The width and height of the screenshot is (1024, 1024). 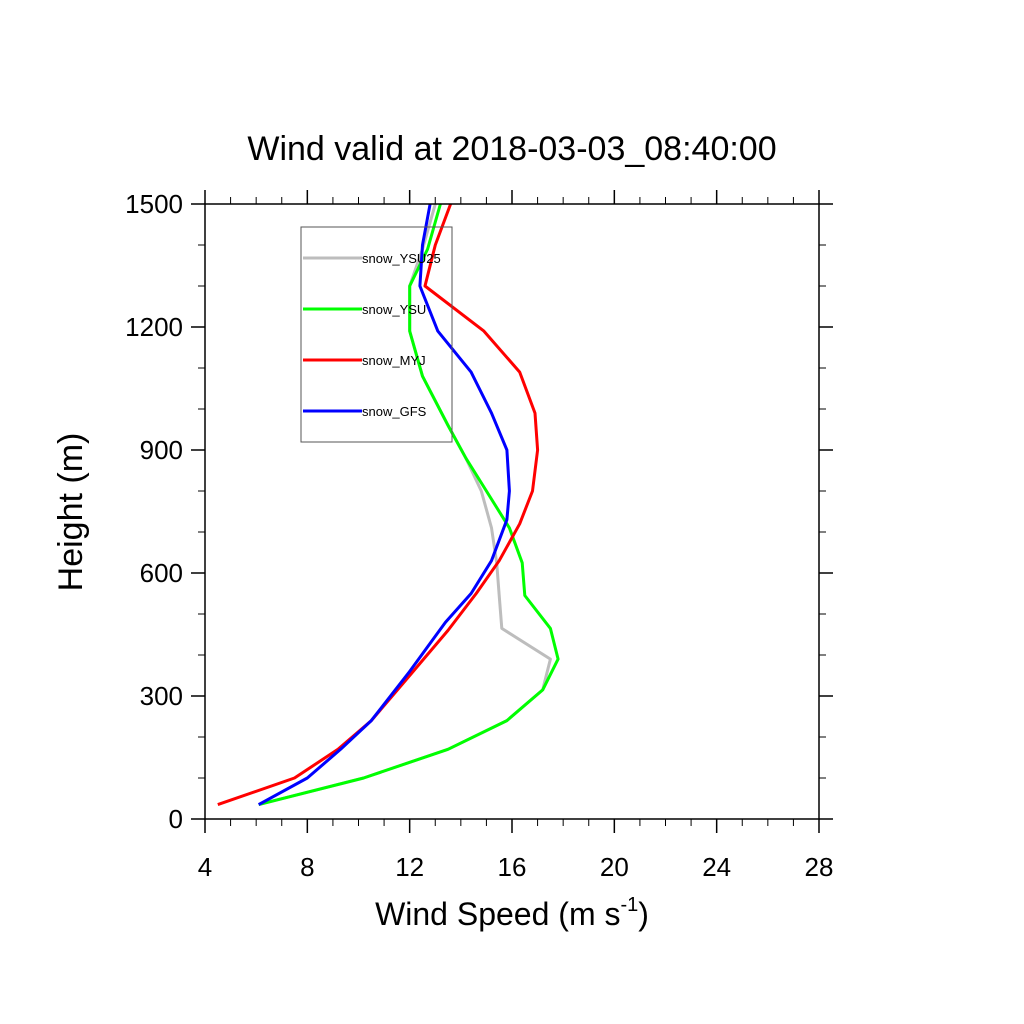 I want to click on legend-label-snow_YSU: snow_YSU, so click(x=394, y=309).